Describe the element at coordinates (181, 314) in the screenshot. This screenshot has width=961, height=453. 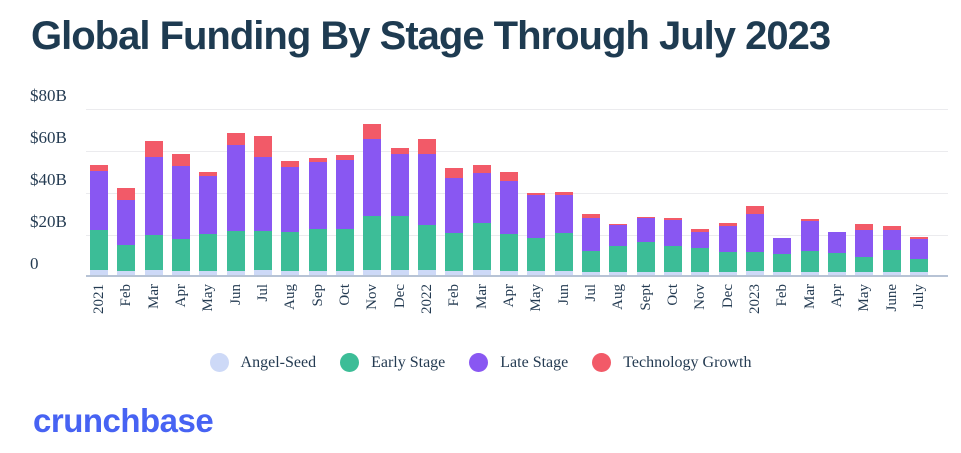
I see `x-tick-cell: Apr` at that location.